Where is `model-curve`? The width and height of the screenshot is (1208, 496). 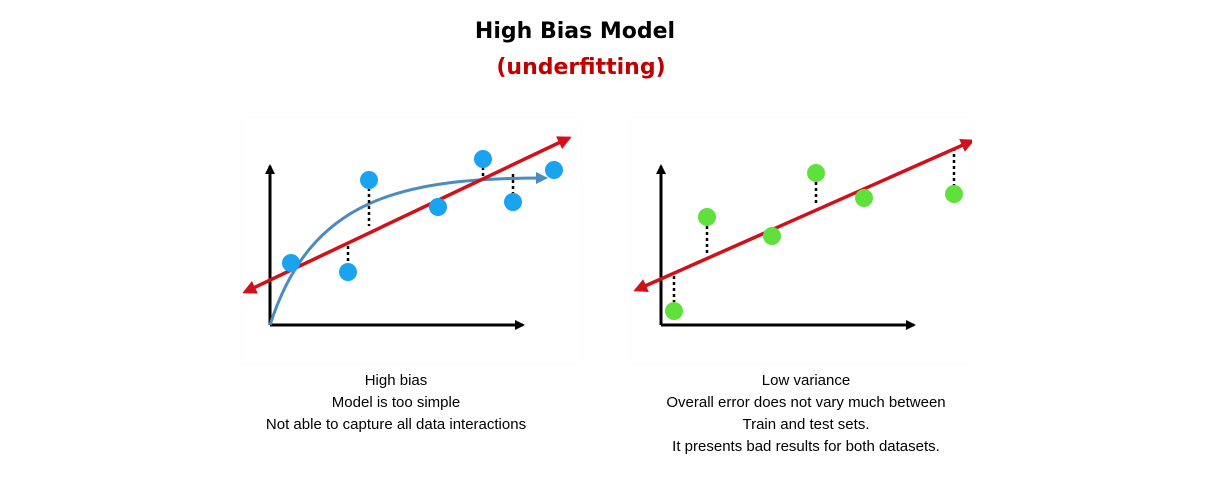 model-curve is located at coordinates (408, 249).